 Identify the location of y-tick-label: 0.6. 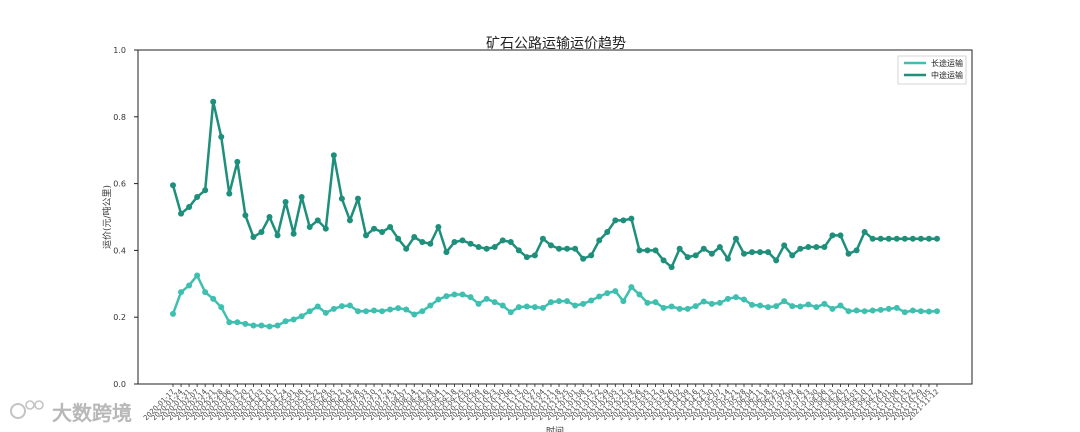
(119, 184).